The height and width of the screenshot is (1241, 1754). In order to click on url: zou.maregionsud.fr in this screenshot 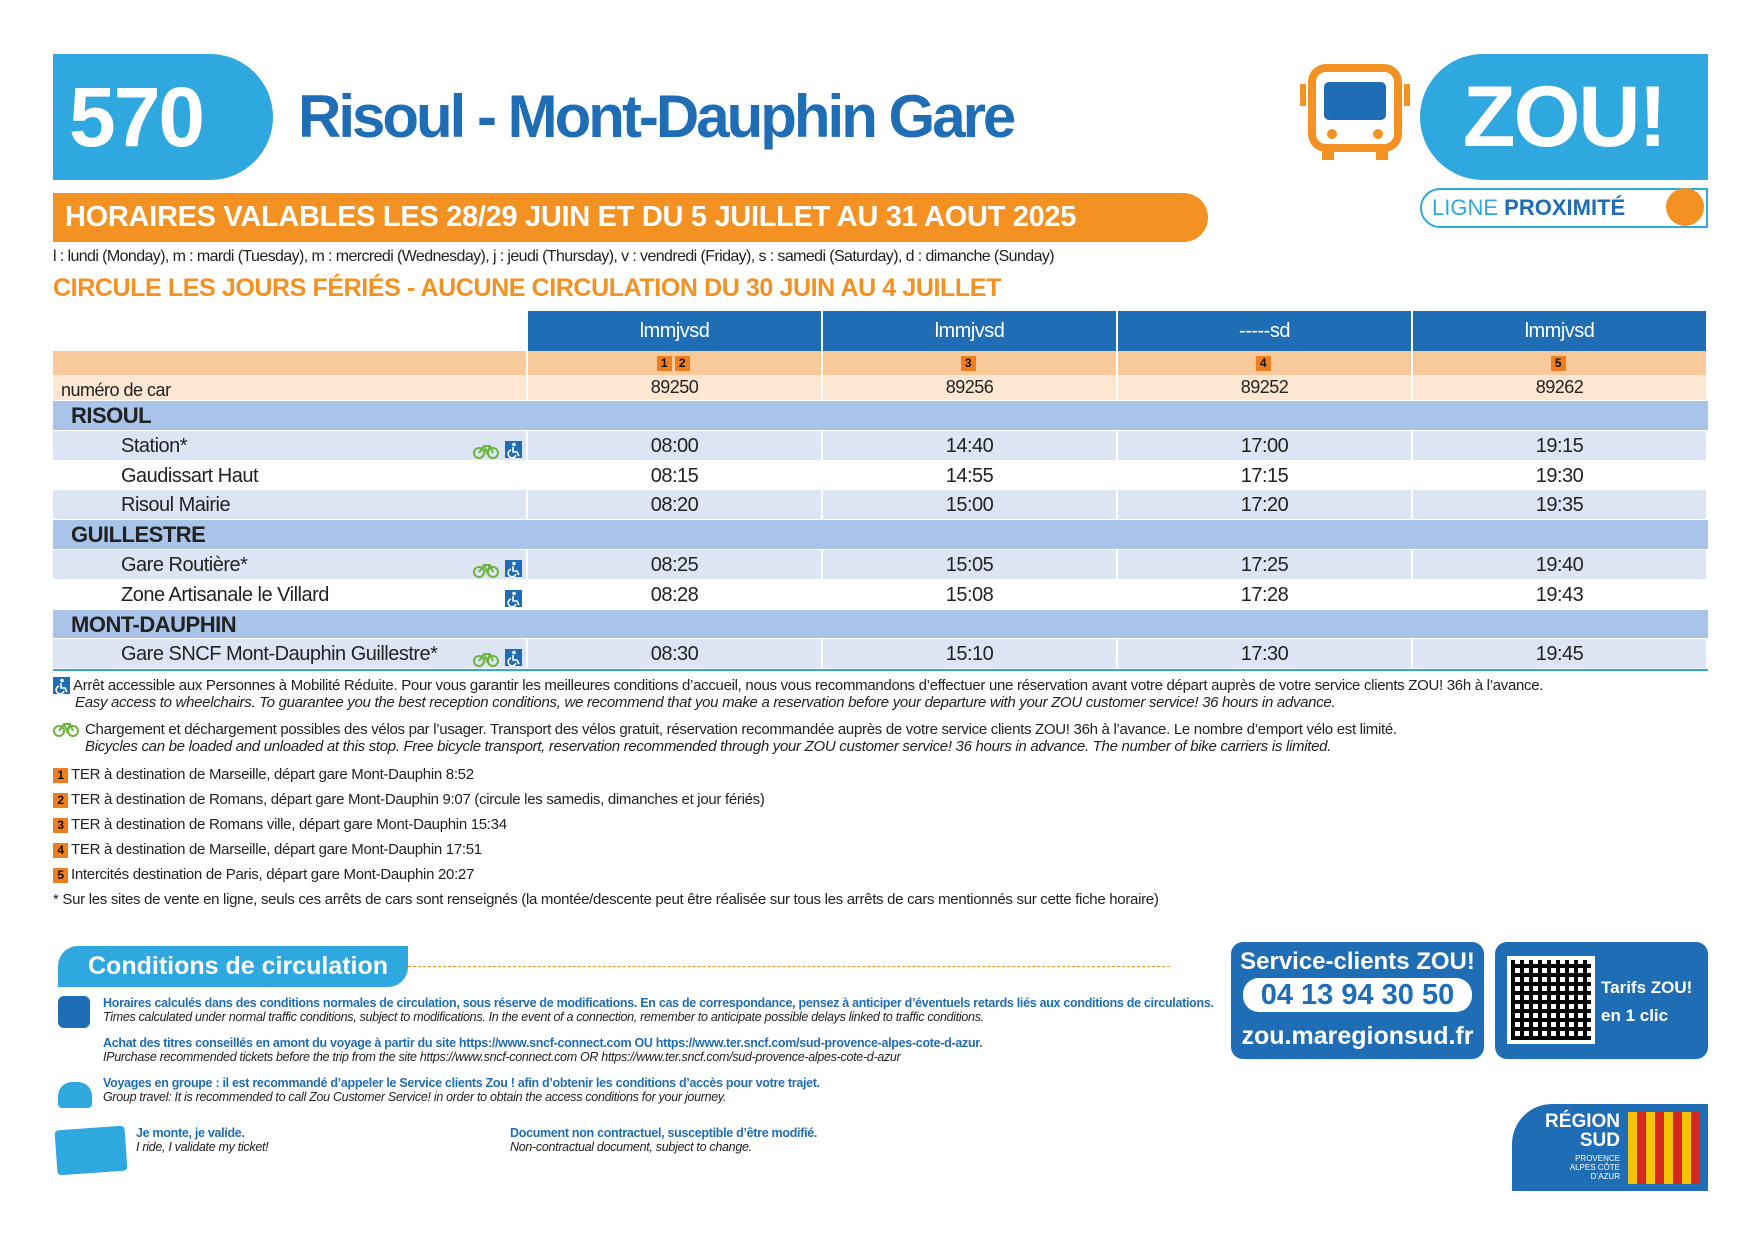, I will do `click(1357, 1036)`.